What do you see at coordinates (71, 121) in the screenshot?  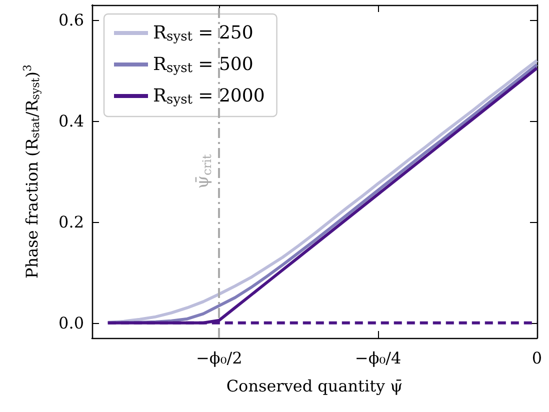 I see `y-tick-label: 0.4` at bounding box center [71, 121].